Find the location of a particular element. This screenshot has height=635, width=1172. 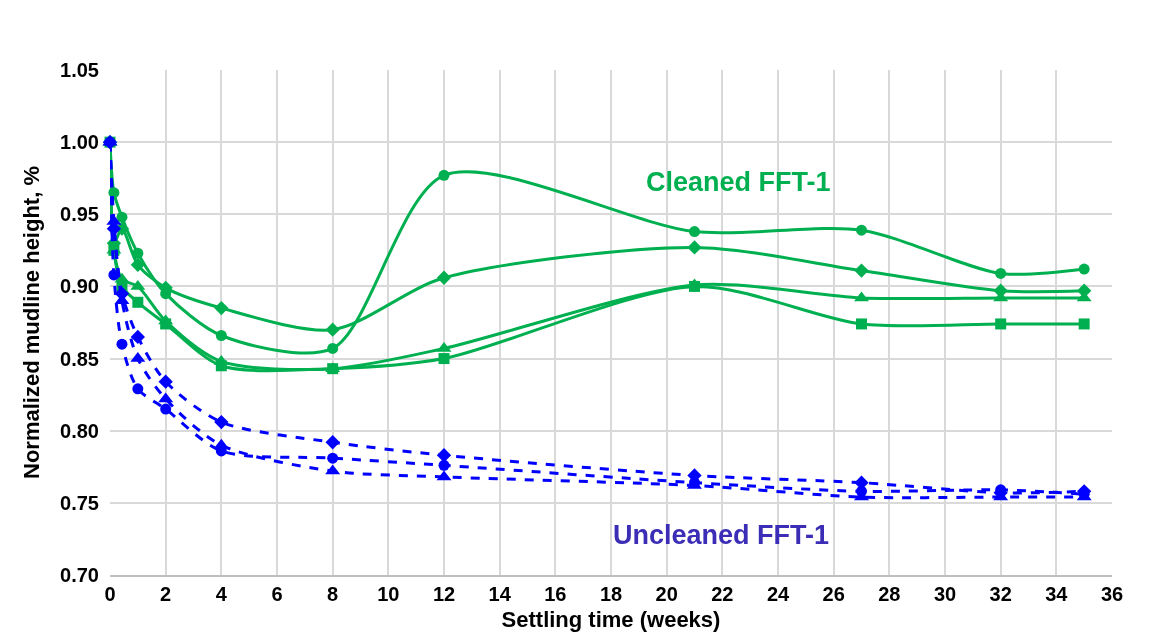

annotation: Cleaned FFT-1 is located at coordinates (738, 182).